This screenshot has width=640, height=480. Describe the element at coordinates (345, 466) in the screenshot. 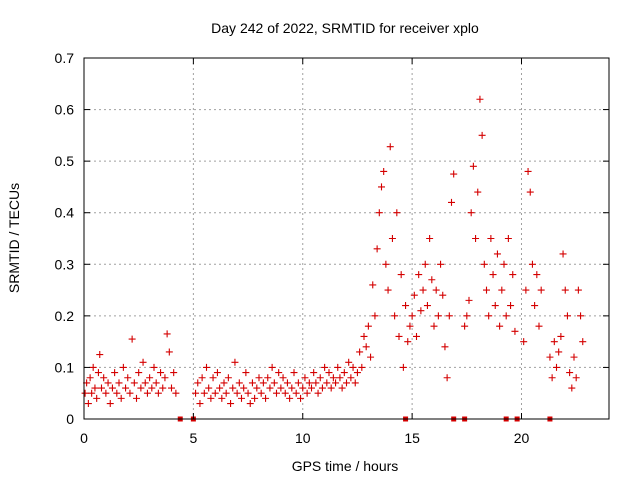

I see `x-axis-label: GPS time / hours` at that location.